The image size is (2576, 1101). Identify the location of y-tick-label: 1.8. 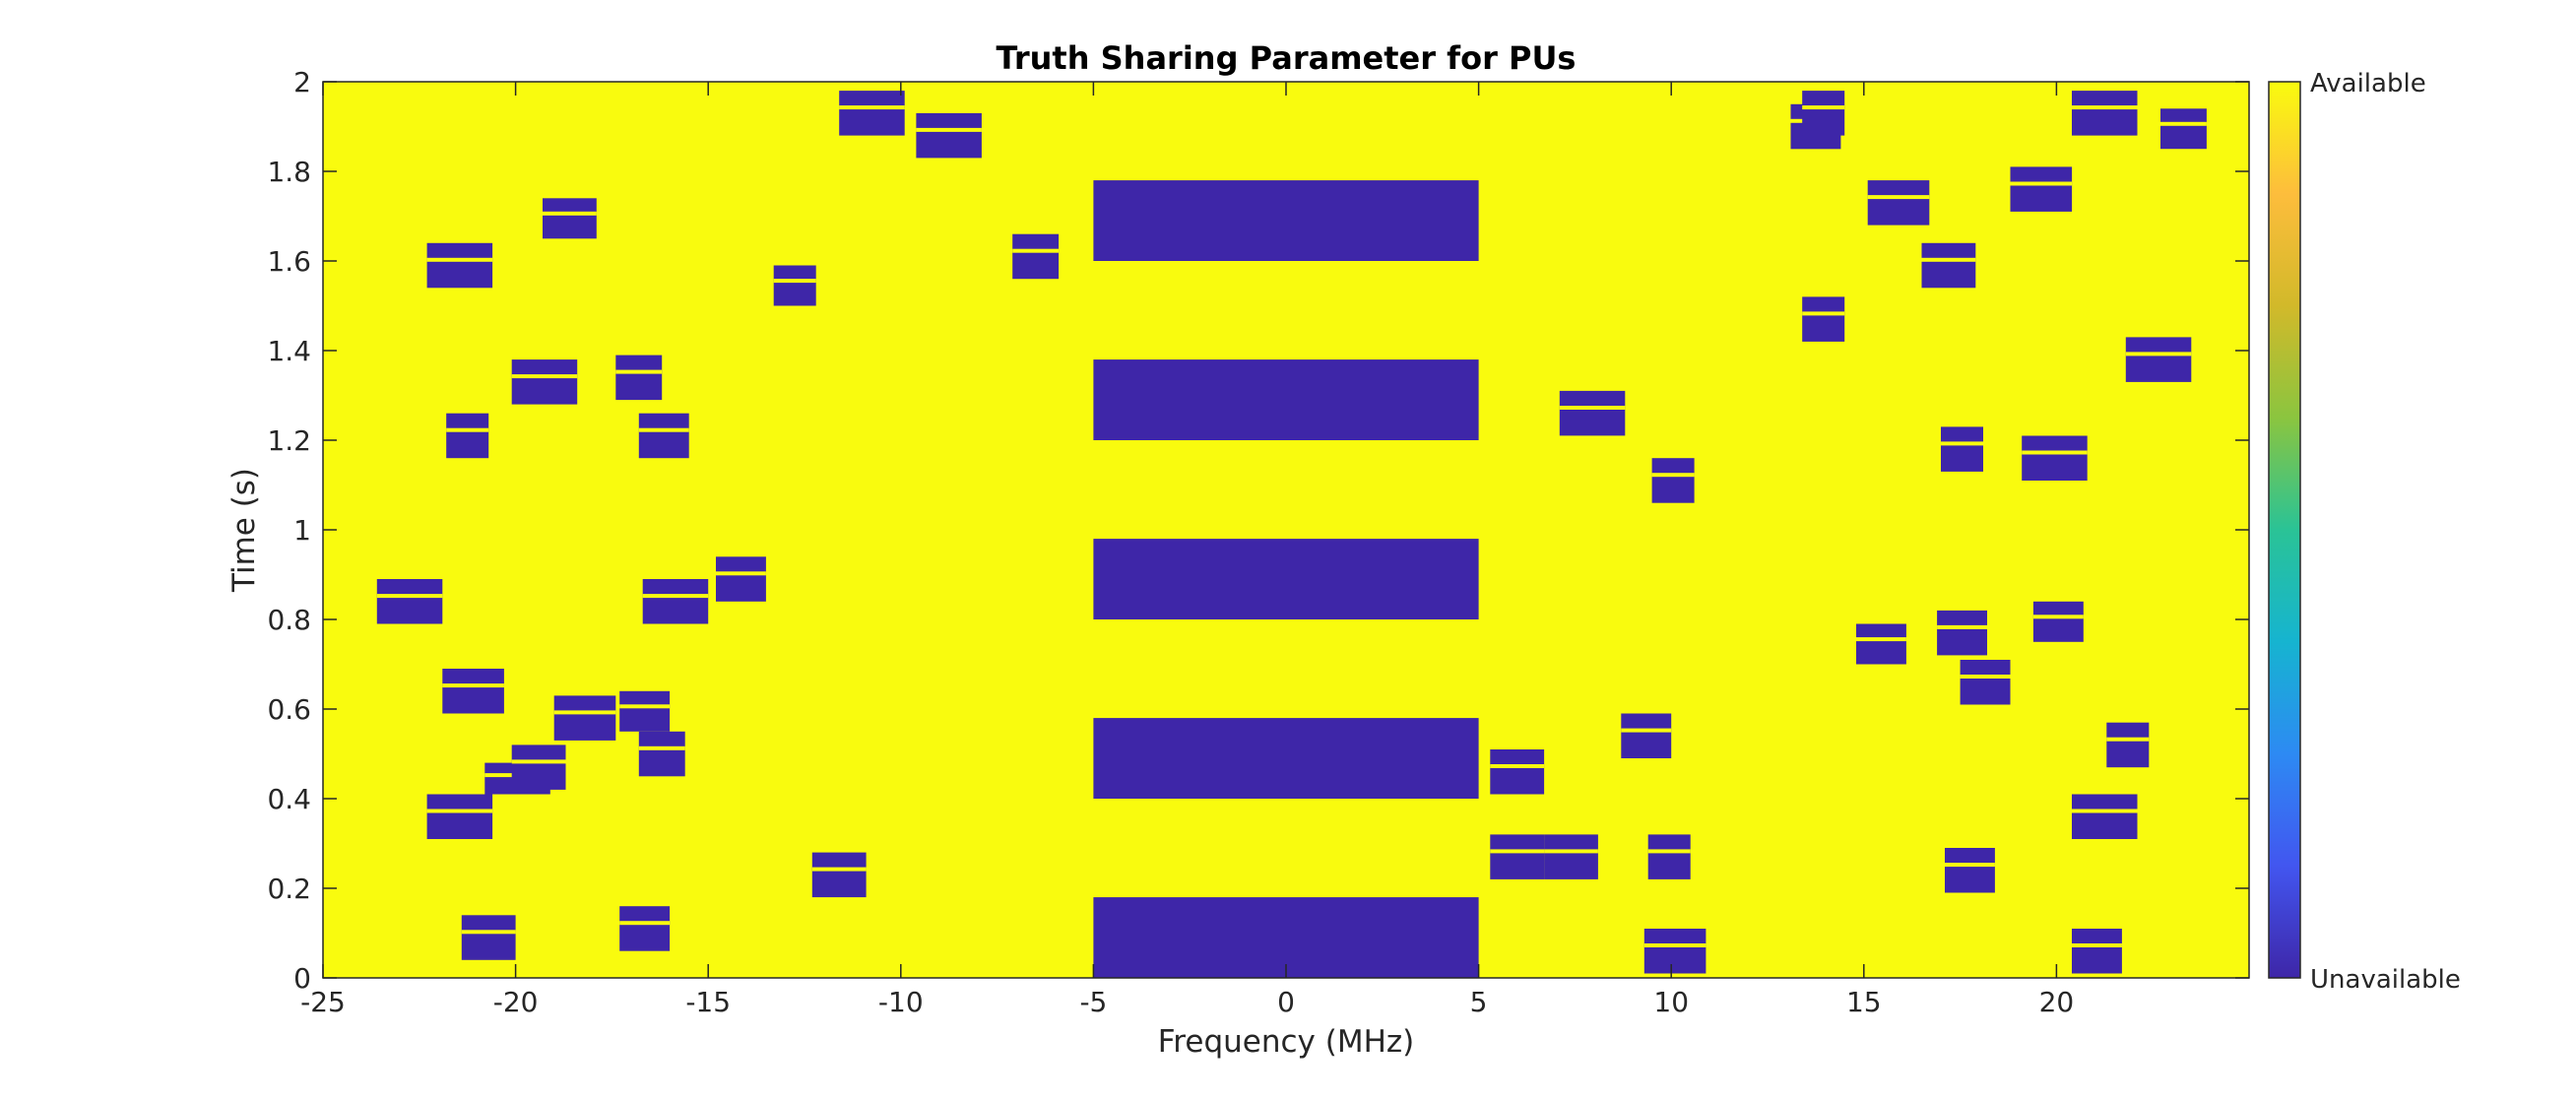
(289, 172).